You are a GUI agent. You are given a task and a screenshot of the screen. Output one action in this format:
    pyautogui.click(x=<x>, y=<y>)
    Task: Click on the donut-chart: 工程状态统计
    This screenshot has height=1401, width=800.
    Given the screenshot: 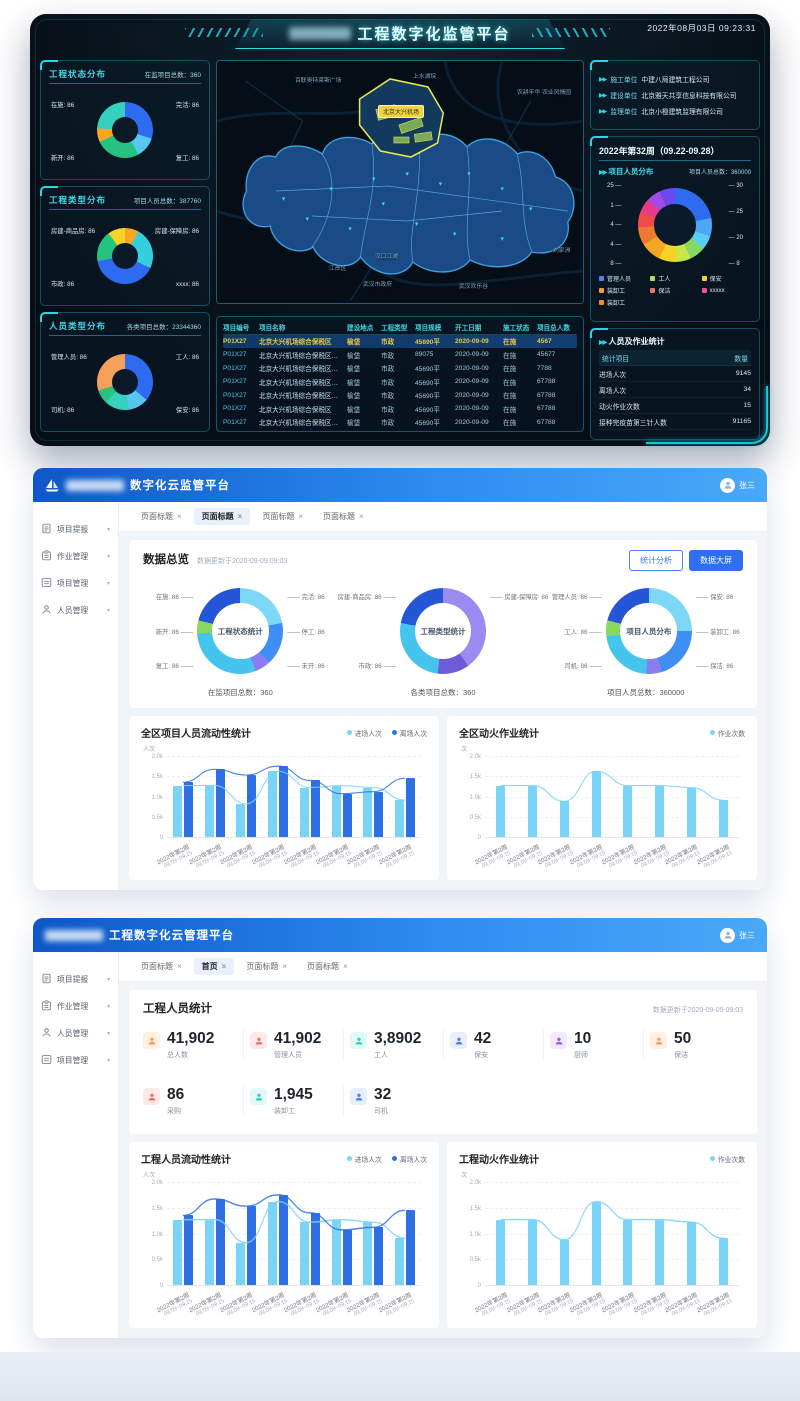 What is the action you would take?
    pyautogui.click(x=240, y=631)
    